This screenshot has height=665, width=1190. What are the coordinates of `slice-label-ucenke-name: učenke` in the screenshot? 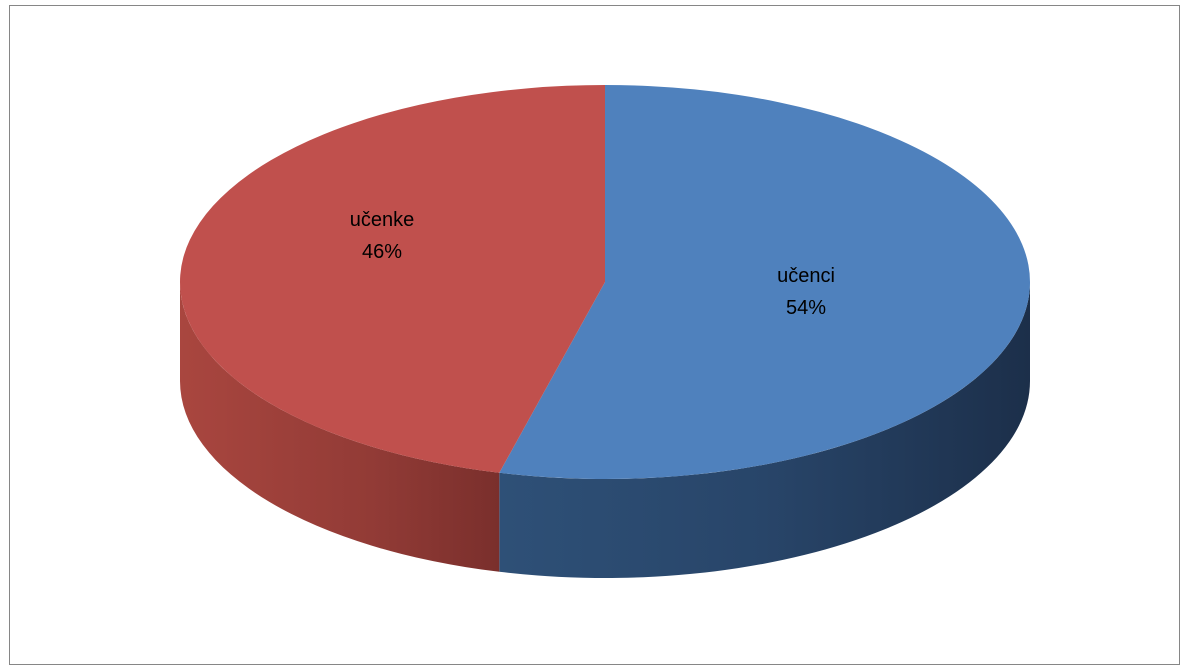 It's located at (382, 220).